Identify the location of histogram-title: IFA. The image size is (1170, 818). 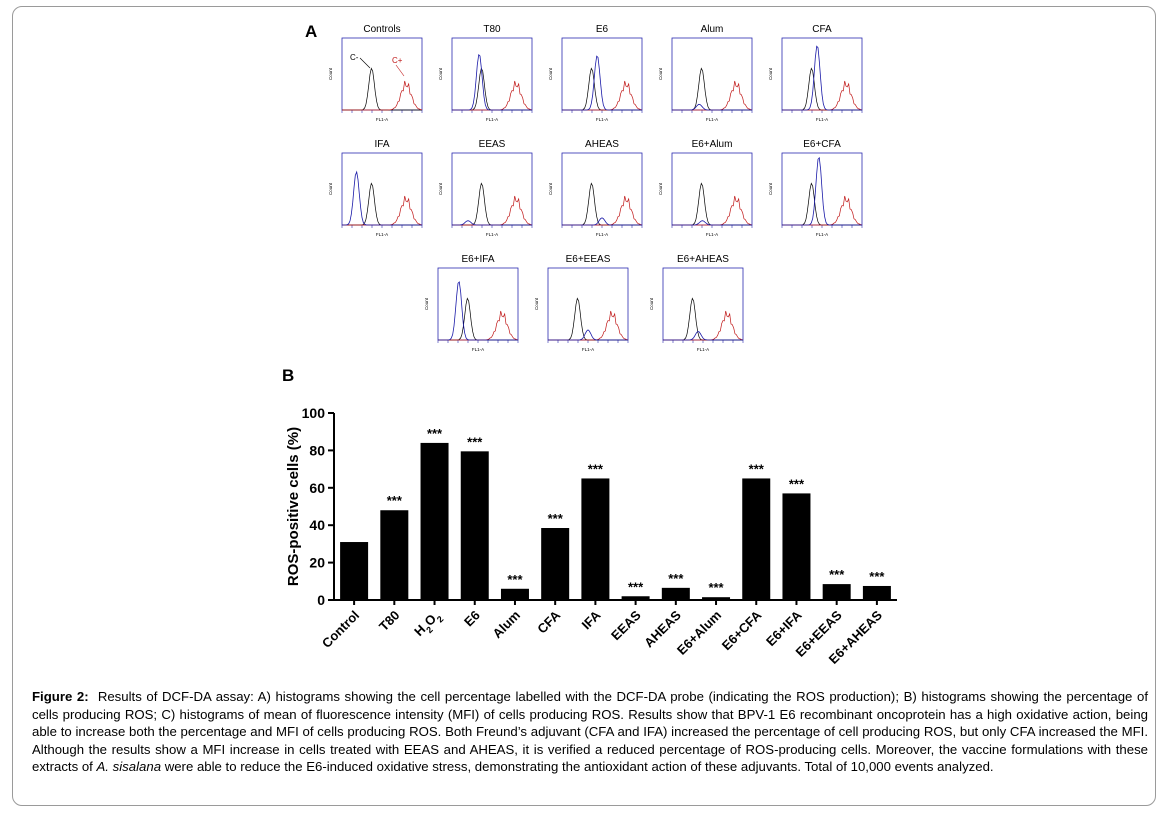
(381, 144).